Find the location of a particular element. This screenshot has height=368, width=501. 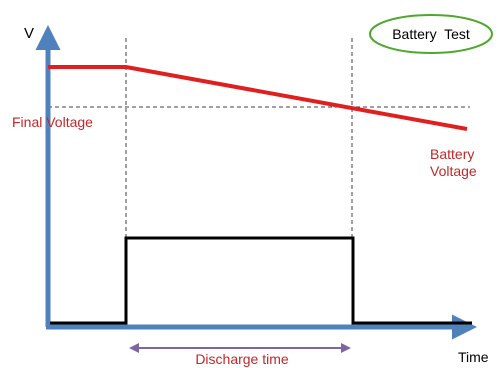

battery-voltage-label-line1: Battery is located at coordinates (452, 154).